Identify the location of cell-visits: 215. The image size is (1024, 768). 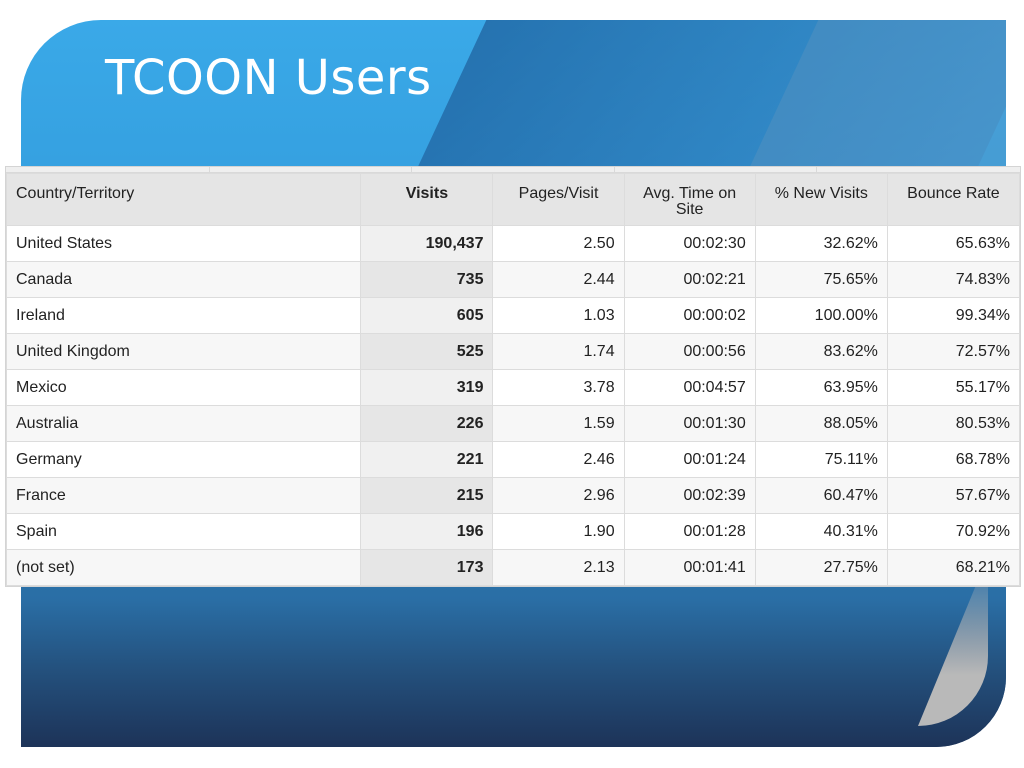
(427, 495).